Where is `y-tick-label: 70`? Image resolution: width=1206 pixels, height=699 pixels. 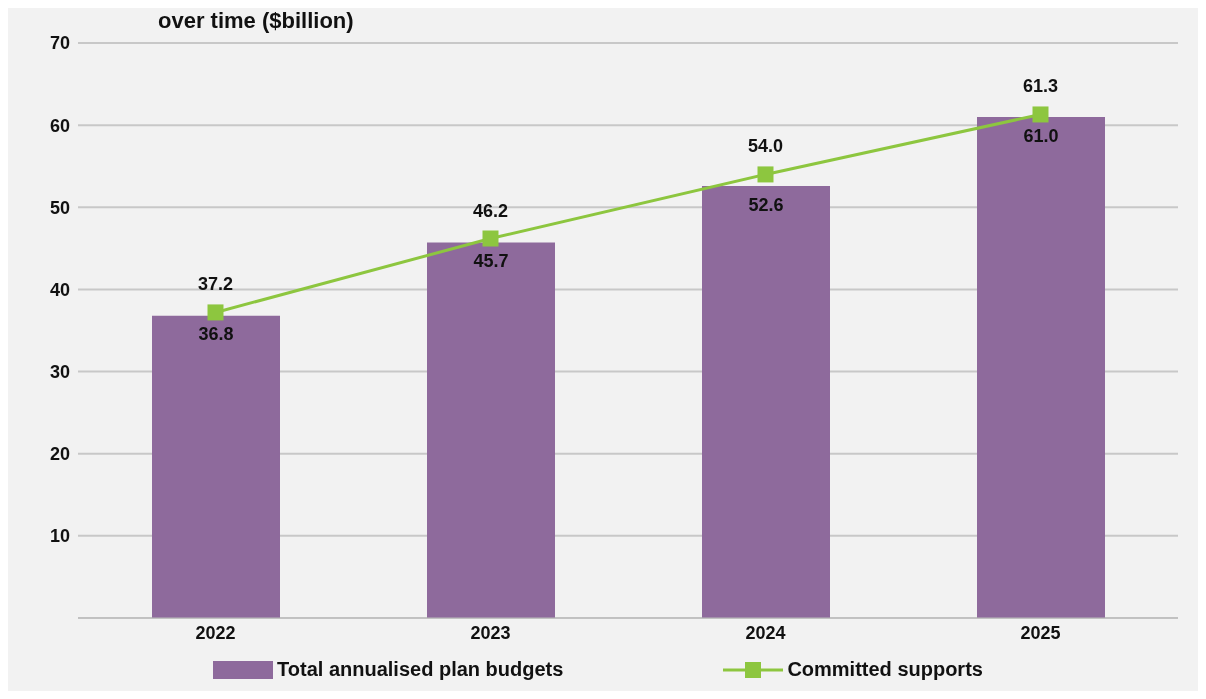
y-tick-label: 70 is located at coordinates (59, 43).